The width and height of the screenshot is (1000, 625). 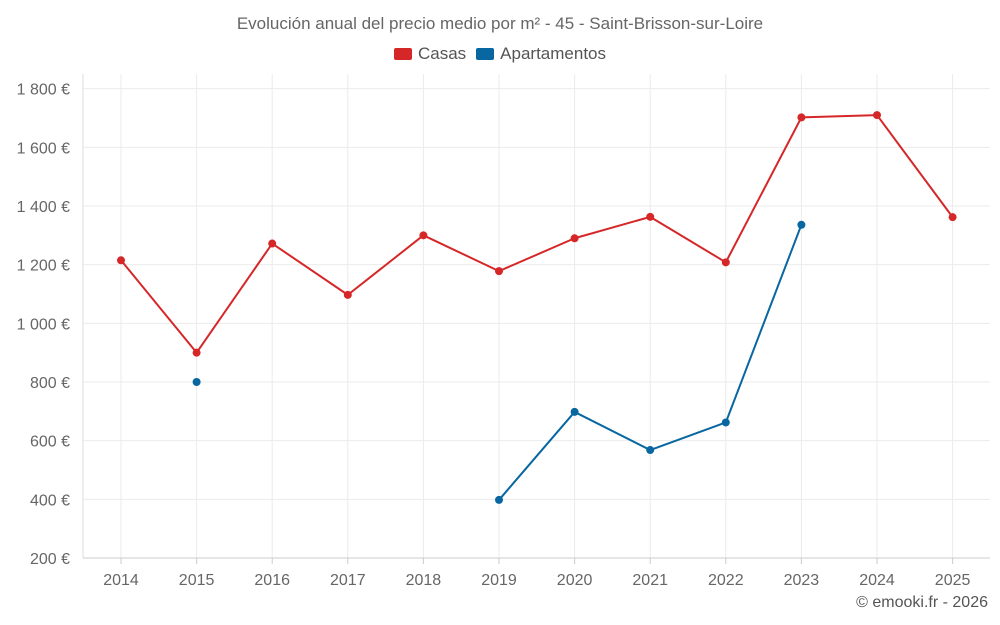 What do you see at coordinates (272, 580) in the screenshot?
I see `x-tick-label: 2016` at bounding box center [272, 580].